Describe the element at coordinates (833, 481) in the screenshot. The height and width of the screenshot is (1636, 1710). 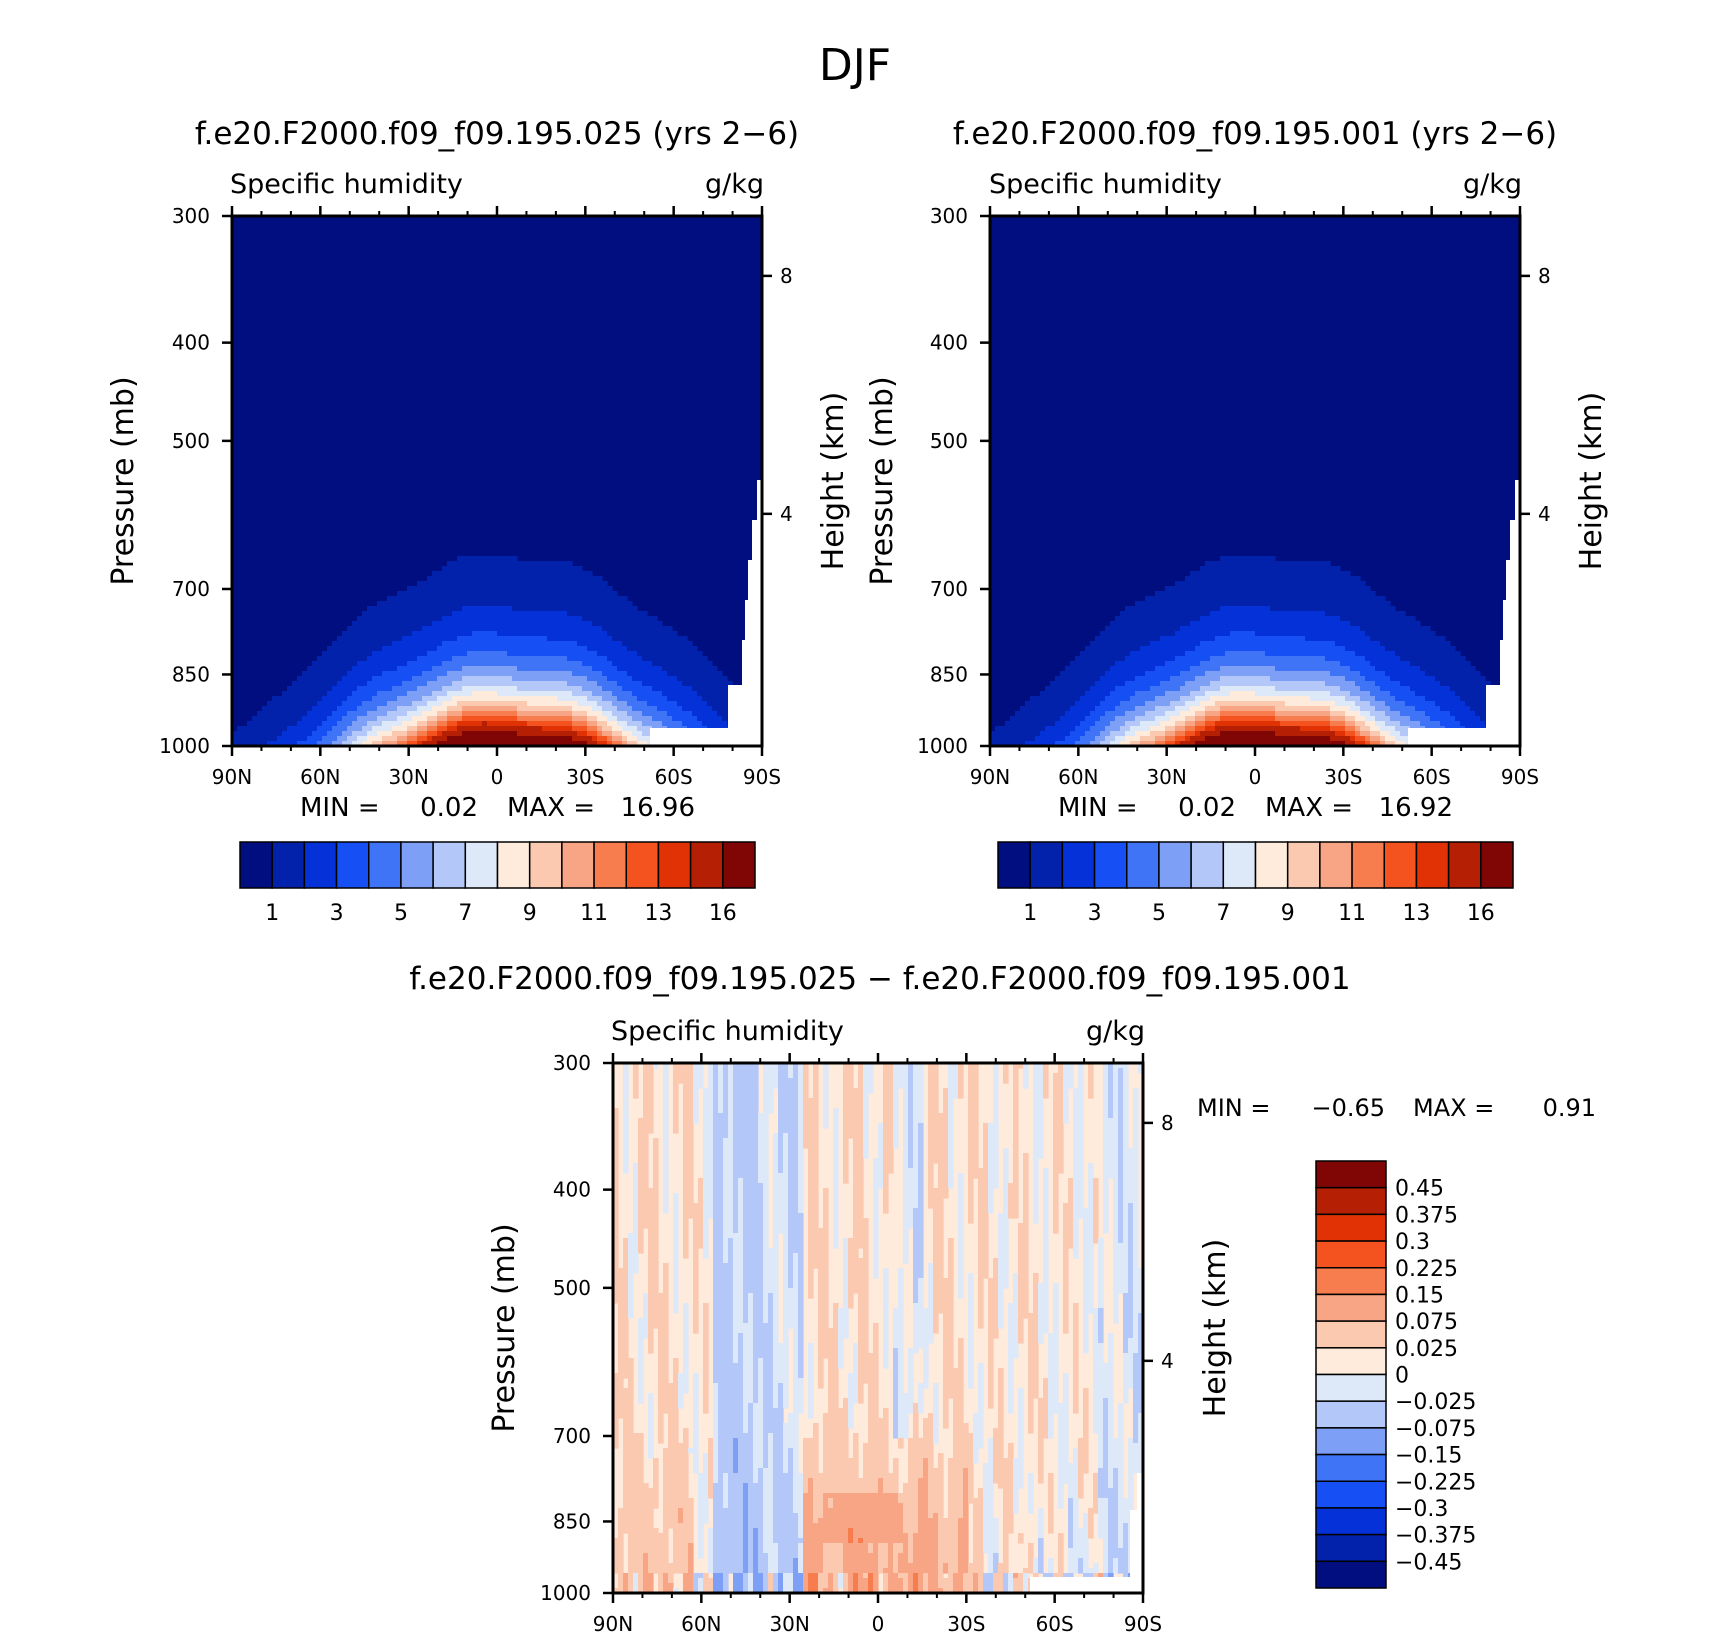
I see `panel1-y2-label: Height (km)` at that location.